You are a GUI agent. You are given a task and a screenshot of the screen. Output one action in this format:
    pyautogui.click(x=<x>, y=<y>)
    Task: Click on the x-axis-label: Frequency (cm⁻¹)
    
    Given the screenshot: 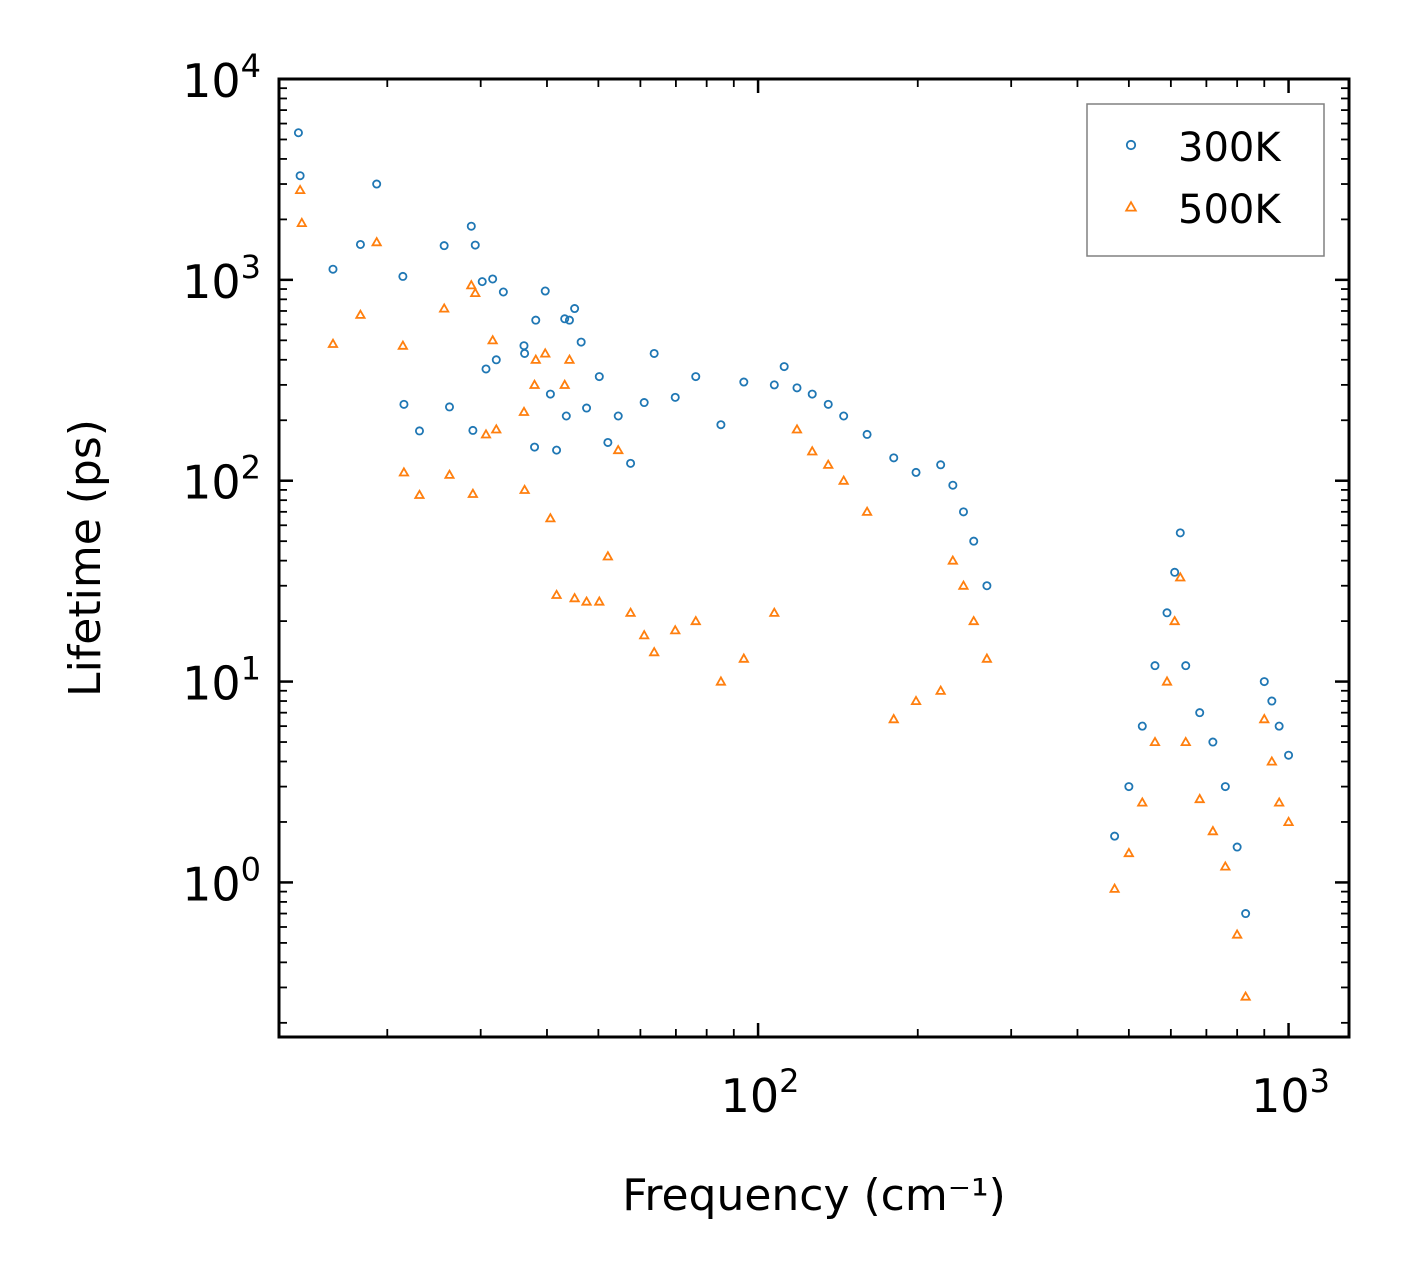 What is the action you would take?
    pyautogui.click(x=814, y=1195)
    